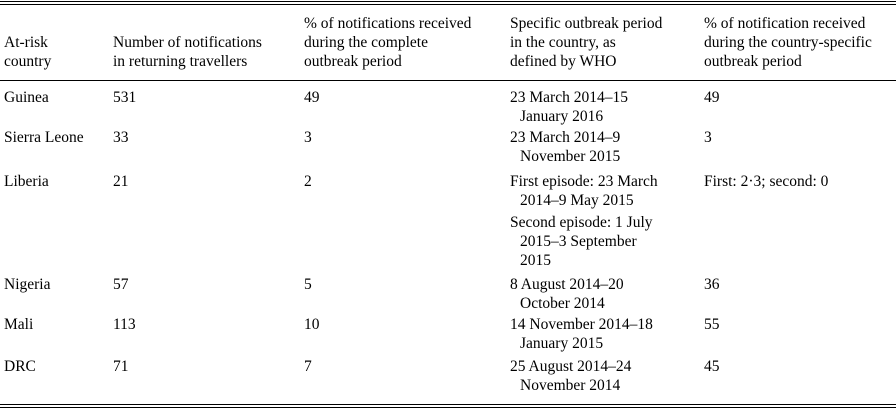  What do you see at coordinates (308, 366) in the screenshot?
I see `cell-pct-complete: 7` at bounding box center [308, 366].